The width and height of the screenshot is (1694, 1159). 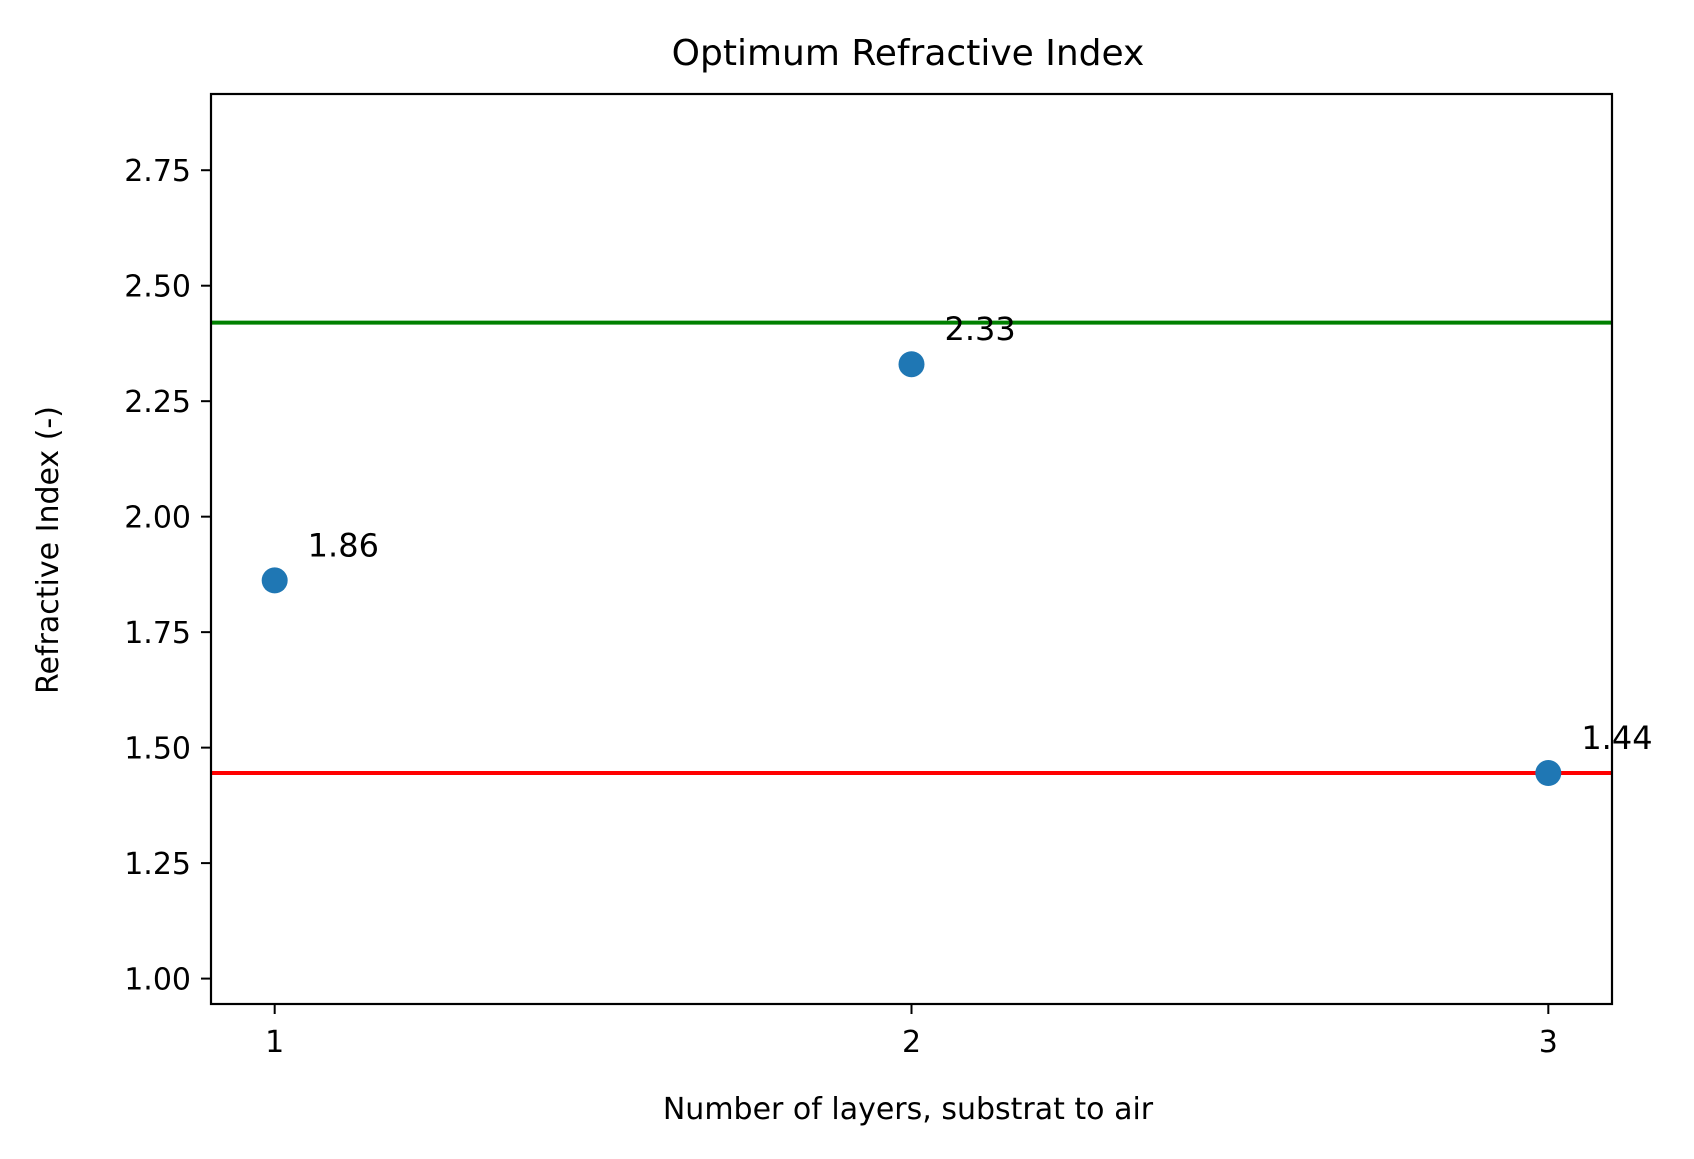 What do you see at coordinates (157, 287) in the screenshot?
I see `y-tick-label: 2.50` at bounding box center [157, 287].